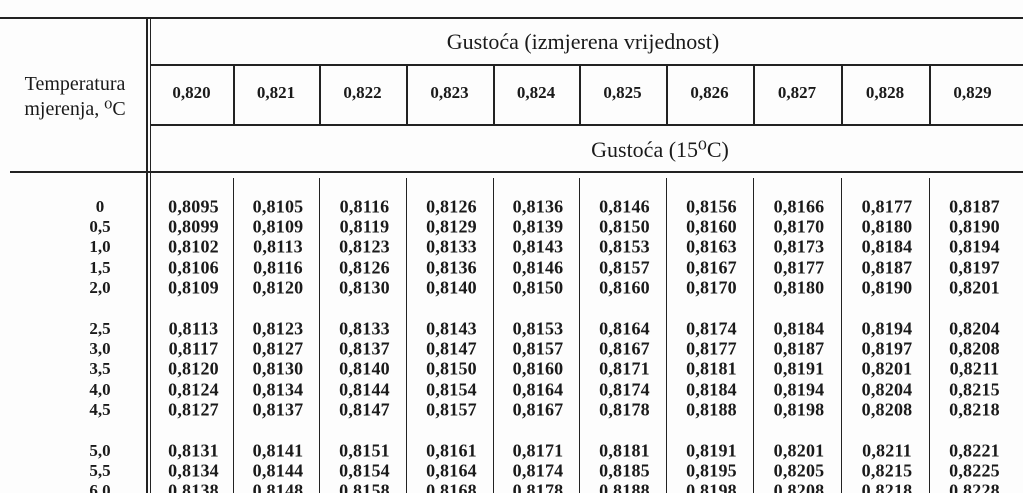 This screenshot has height=493, width=1023. Describe the element at coordinates (711, 246) in the screenshot. I see `density-value: 0,8163` at that location.